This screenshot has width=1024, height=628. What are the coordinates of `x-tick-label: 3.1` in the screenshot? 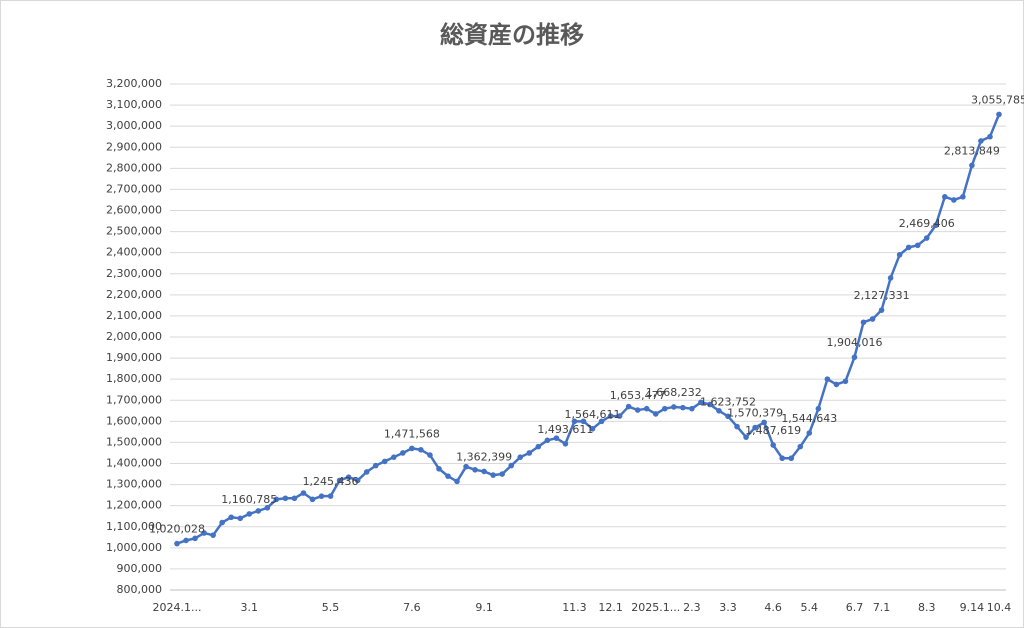 It's located at (250, 607).